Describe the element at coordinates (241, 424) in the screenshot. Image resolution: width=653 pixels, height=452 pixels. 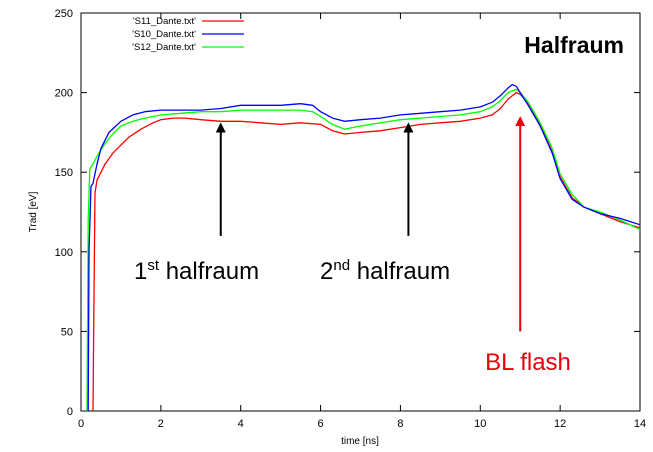
I see `x-tick-label: 4` at that location.